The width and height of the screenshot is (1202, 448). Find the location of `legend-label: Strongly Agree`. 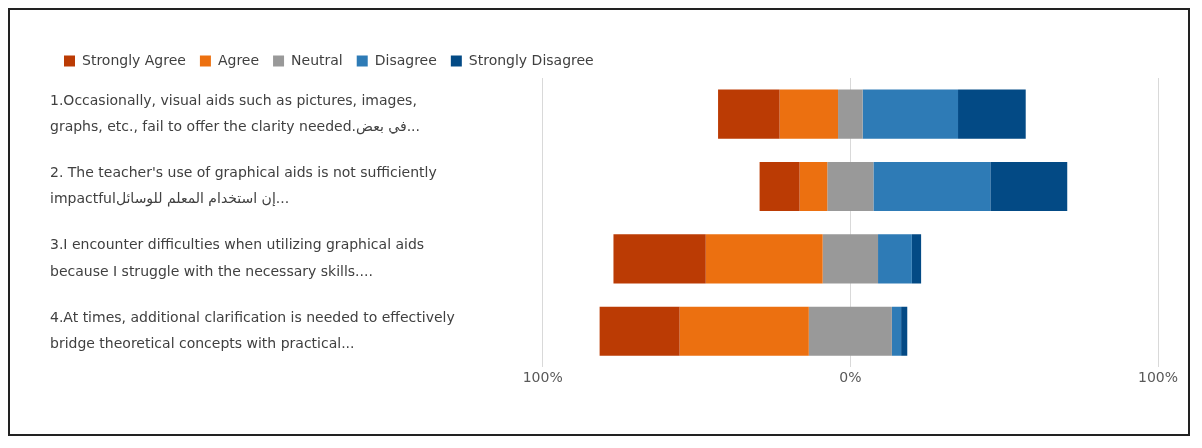

legend-label: Strongly Agree is located at coordinates (134, 59).